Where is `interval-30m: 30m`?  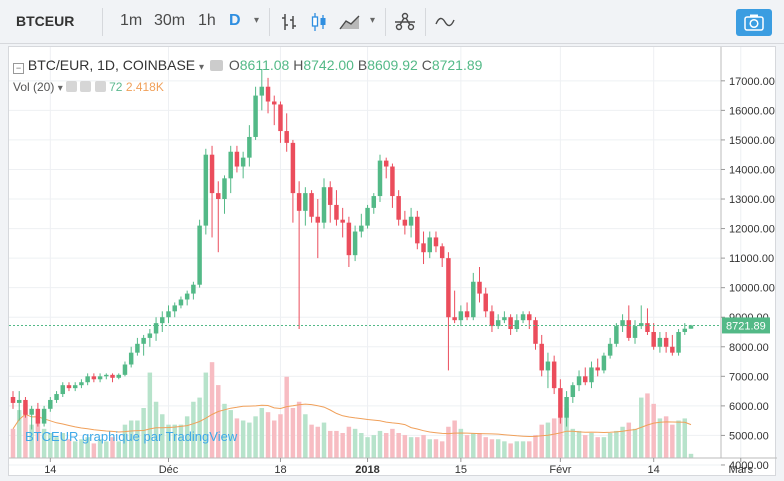
interval-30m: 30m is located at coordinates (170, 20).